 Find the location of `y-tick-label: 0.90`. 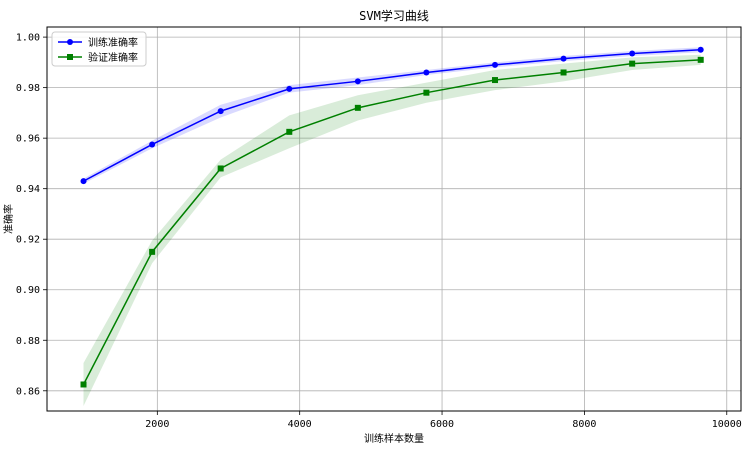

y-tick-label: 0.90 is located at coordinates (28, 290).